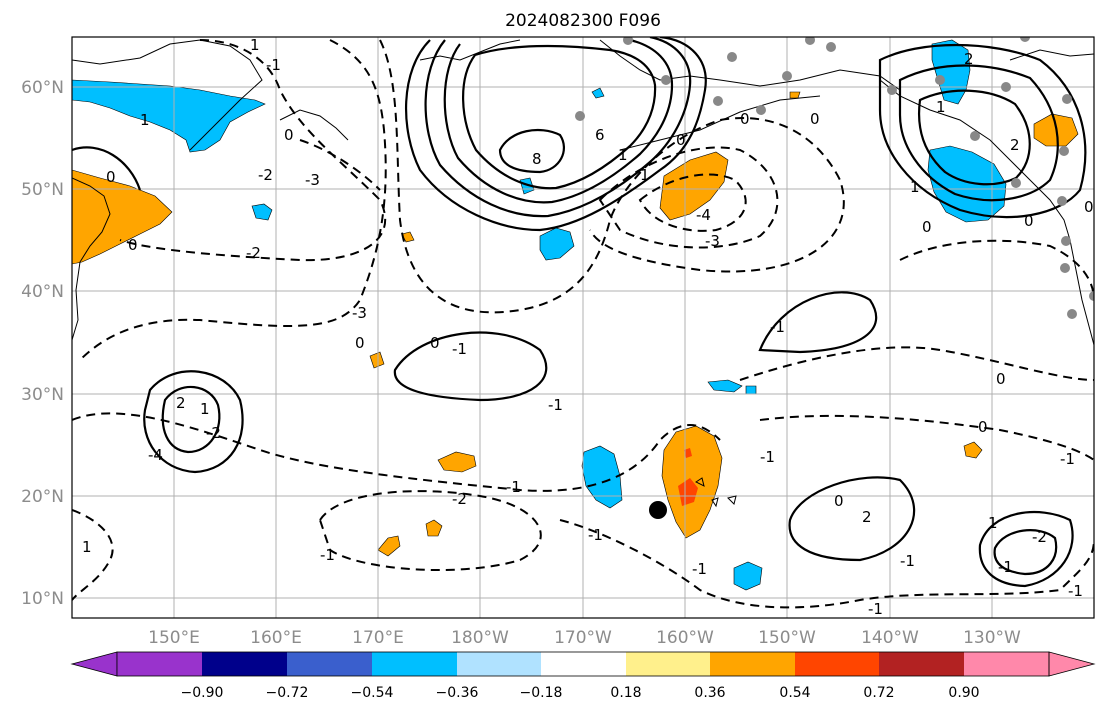 Image resolution: width=1105 pixels, height=712 pixels. Describe the element at coordinates (688, 477) in the screenshot. I see `strong-positive-shading` at that location.